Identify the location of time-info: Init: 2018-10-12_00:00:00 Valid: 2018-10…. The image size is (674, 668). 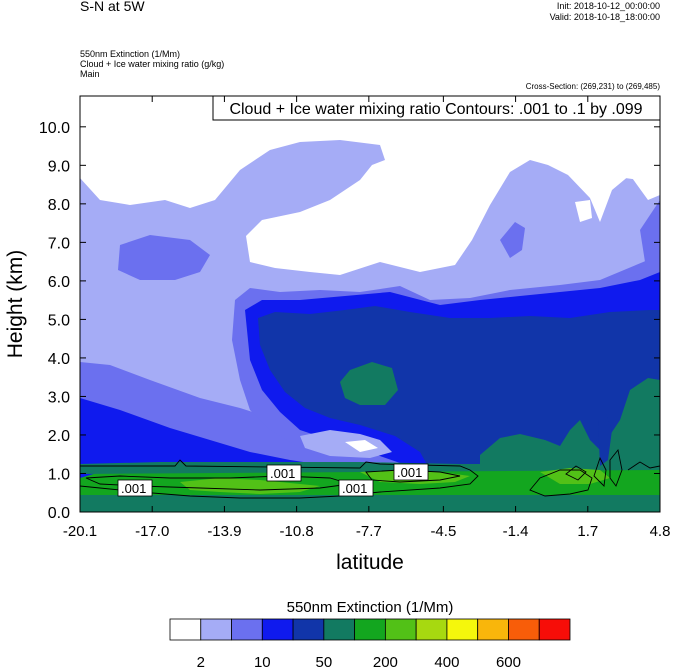
(605, 12).